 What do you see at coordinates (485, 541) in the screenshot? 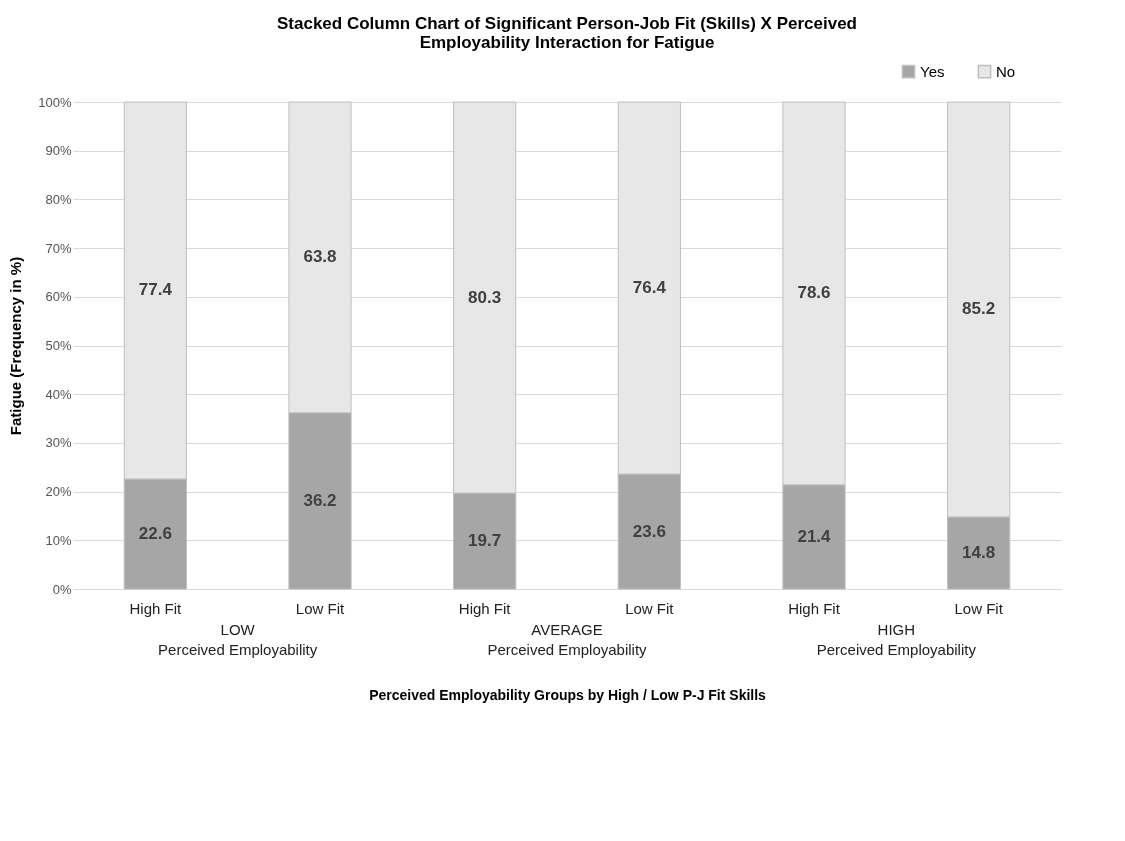
I see `data-label: 19.7` at bounding box center [485, 541].